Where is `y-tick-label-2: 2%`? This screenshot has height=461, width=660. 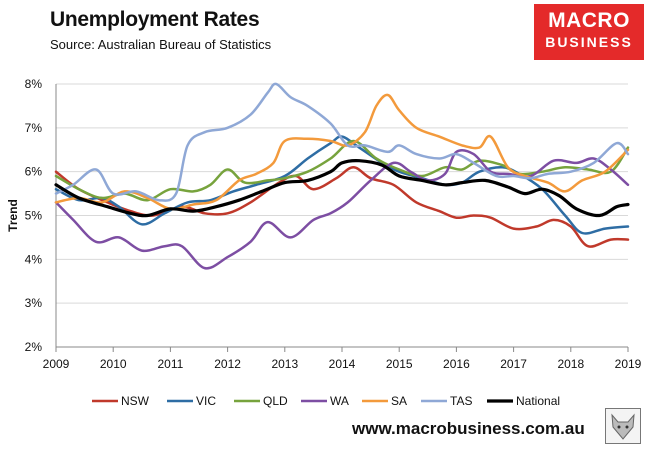
y-tick-label-2: 2% is located at coordinates (34, 347).